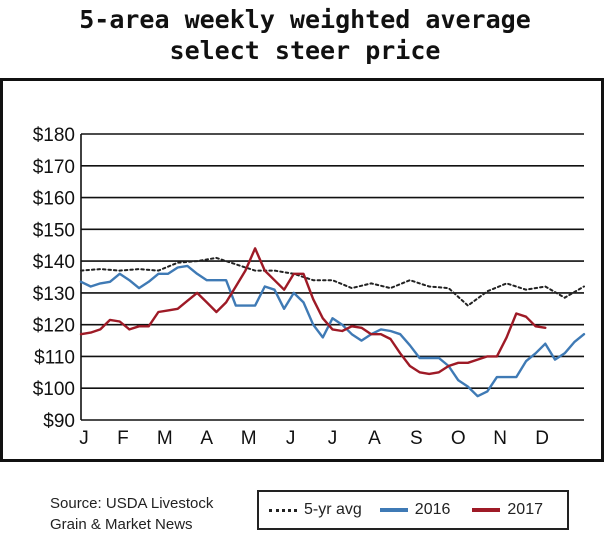 This screenshot has width=610, height=542. What do you see at coordinates (305, 19) in the screenshot?
I see `chart-title-line-1: 5-area weekly weighted average` at bounding box center [305, 19].